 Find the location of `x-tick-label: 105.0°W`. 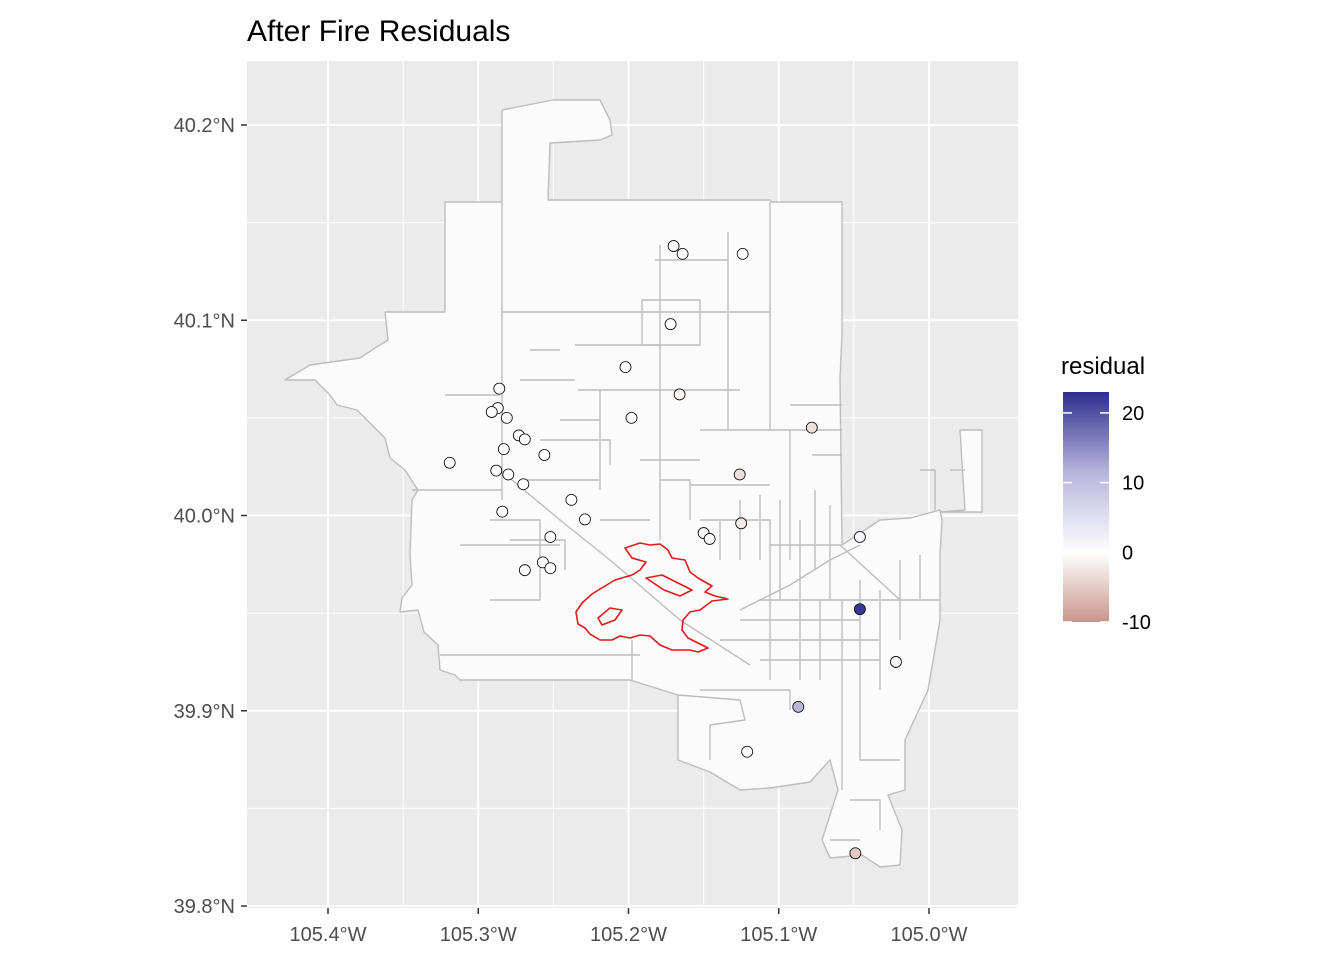

x-tick-label: 105.0°W is located at coordinates (929, 935).